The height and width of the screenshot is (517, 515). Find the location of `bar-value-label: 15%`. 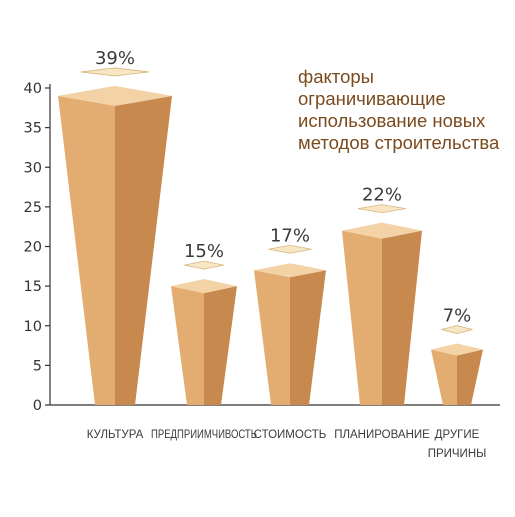

bar-value-label: 15% is located at coordinates (204, 251).